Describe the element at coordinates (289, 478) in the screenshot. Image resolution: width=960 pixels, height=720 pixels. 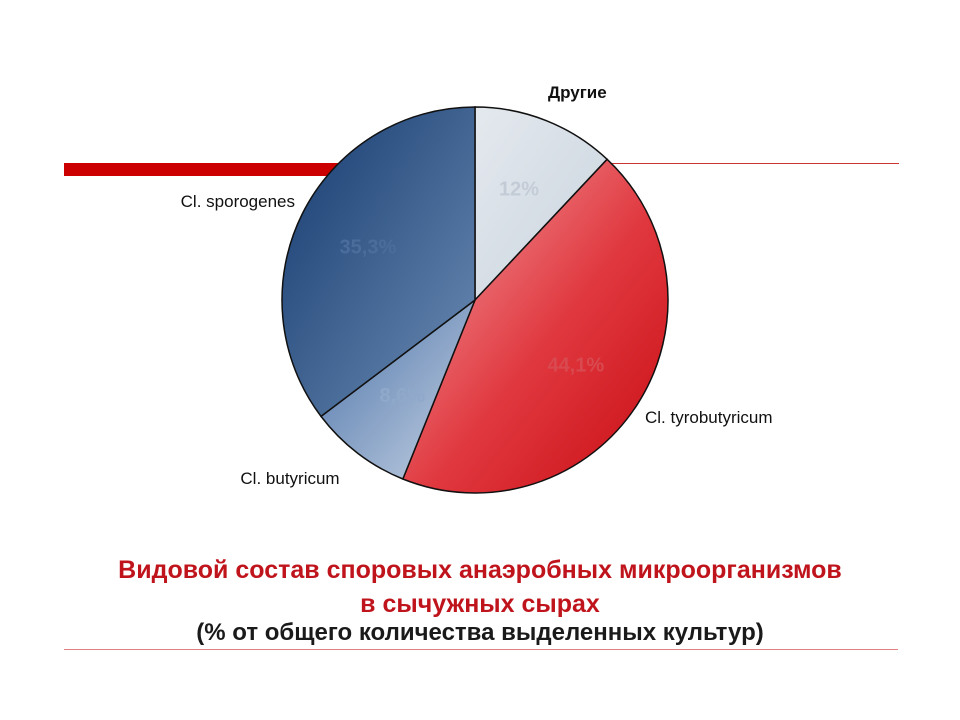
I see `category-label-cl-butyricum: Cl. butyricum` at that location.